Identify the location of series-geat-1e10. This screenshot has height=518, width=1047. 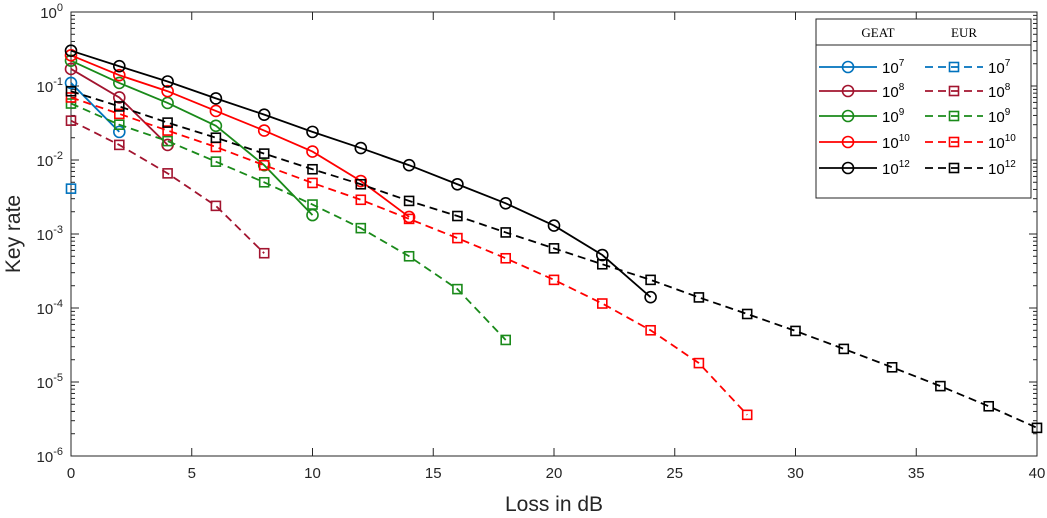
(240, 136).